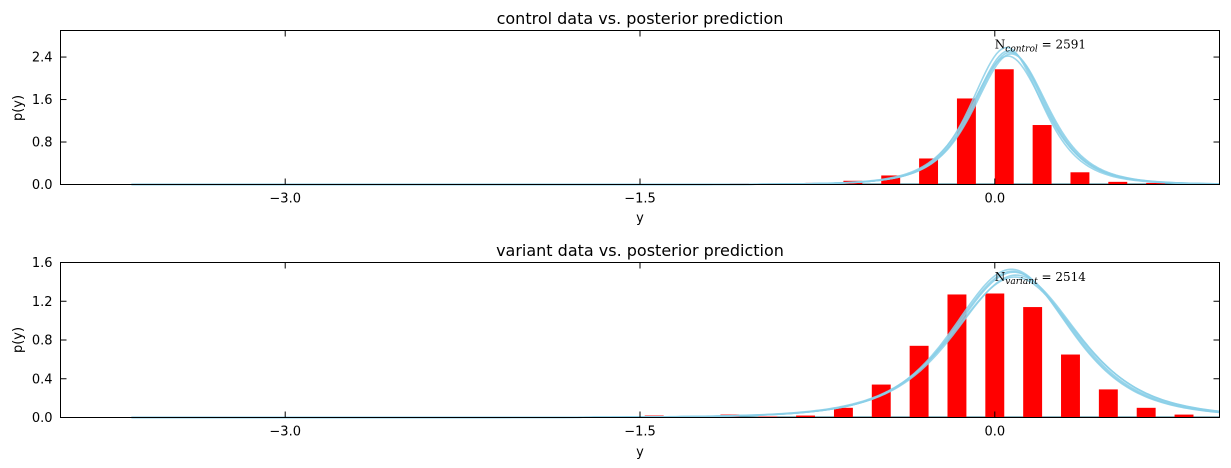 Image resolution: width=1231 pixels, height=468 pixels. I want to click on chart-title: variant data vs. posterior prediction, so click(640, 250).